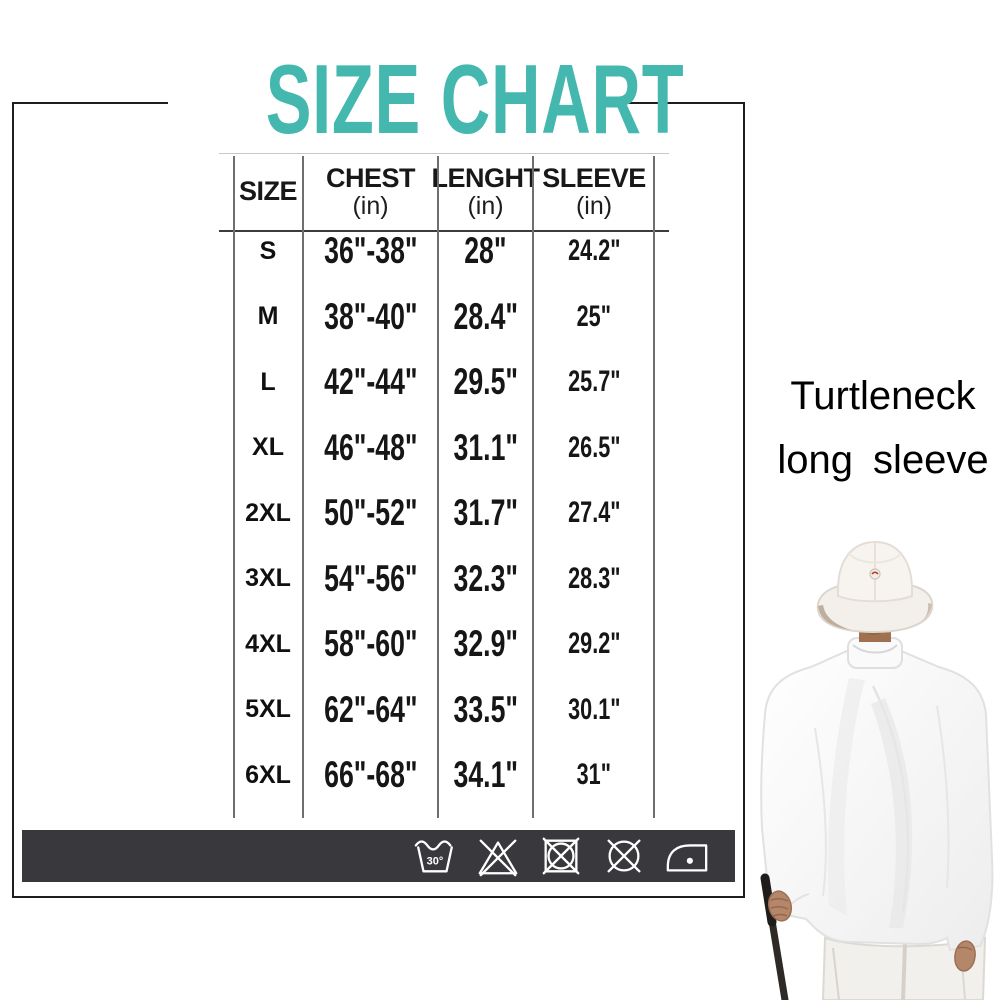 The width and height of the screenshot is (1000, 1000). I want to click on size-cell: 2XL, so click(268, 512).